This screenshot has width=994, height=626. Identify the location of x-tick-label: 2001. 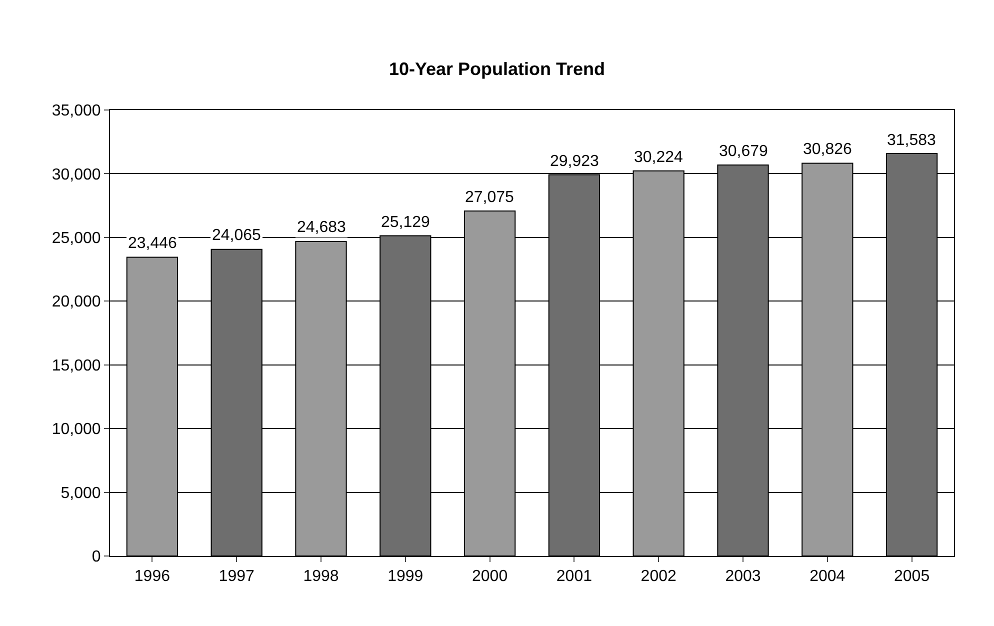
(574, 577).